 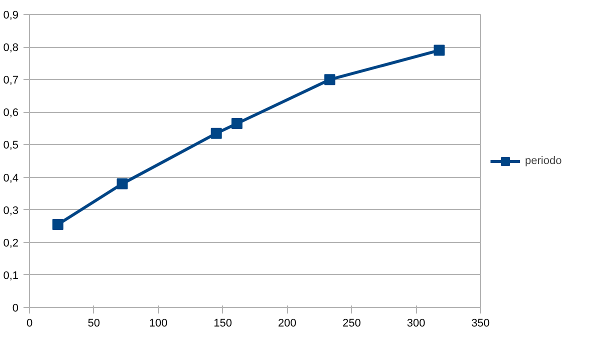 What do you see at coordinates (158, 324) in the screenshot?
I see `x-tick-label: 100` at bounding box center [158, 324].